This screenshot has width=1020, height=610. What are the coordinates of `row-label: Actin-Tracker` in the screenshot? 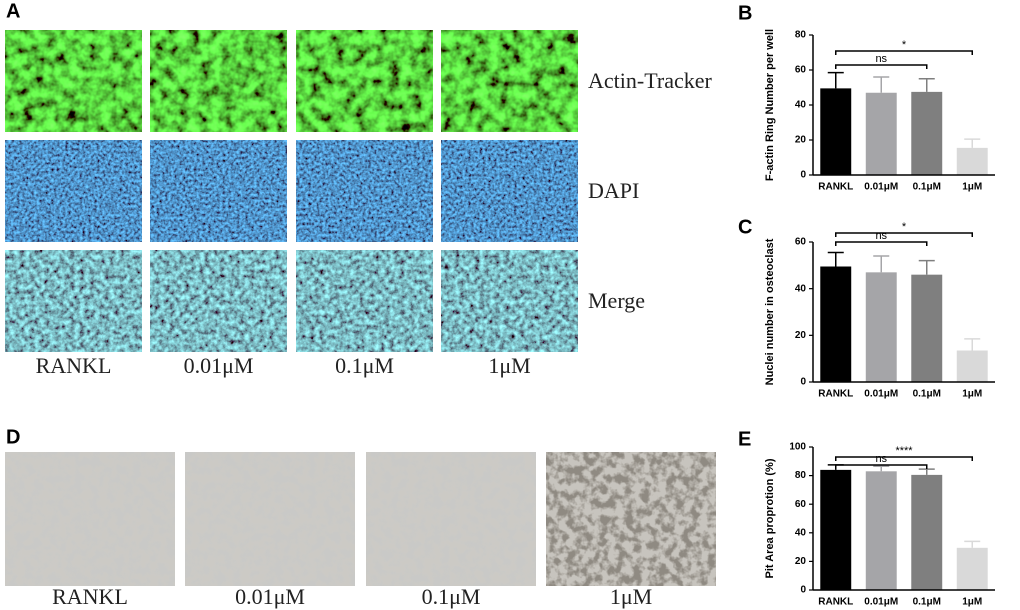 It's located at (650, 80).